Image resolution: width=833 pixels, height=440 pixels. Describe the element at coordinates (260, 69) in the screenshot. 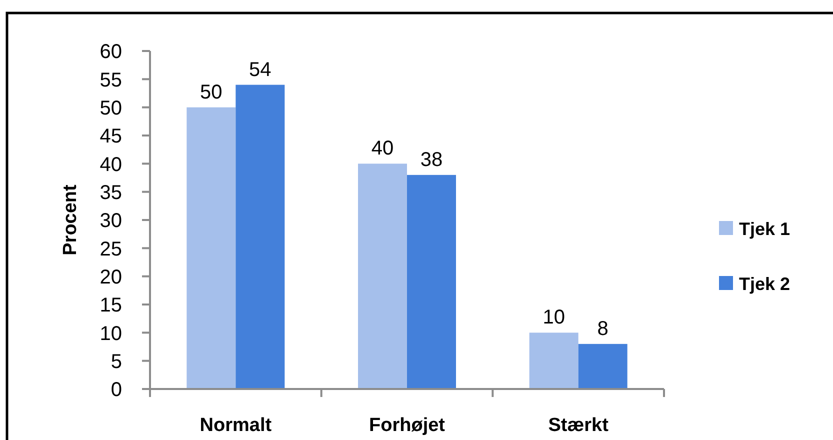

I see `data-label: 54` at that location.